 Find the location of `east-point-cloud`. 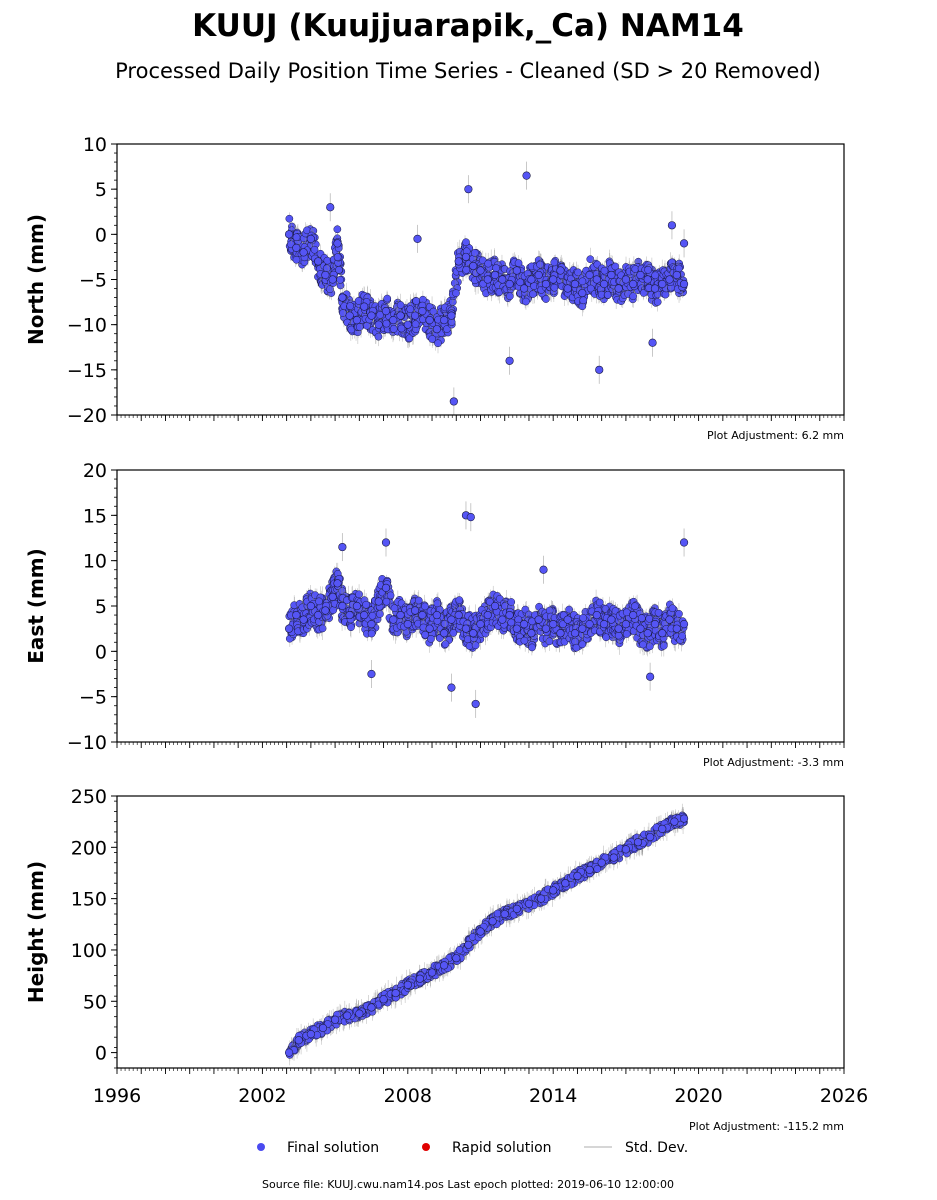

east-point-cloud is located at coordinates (486, 610).